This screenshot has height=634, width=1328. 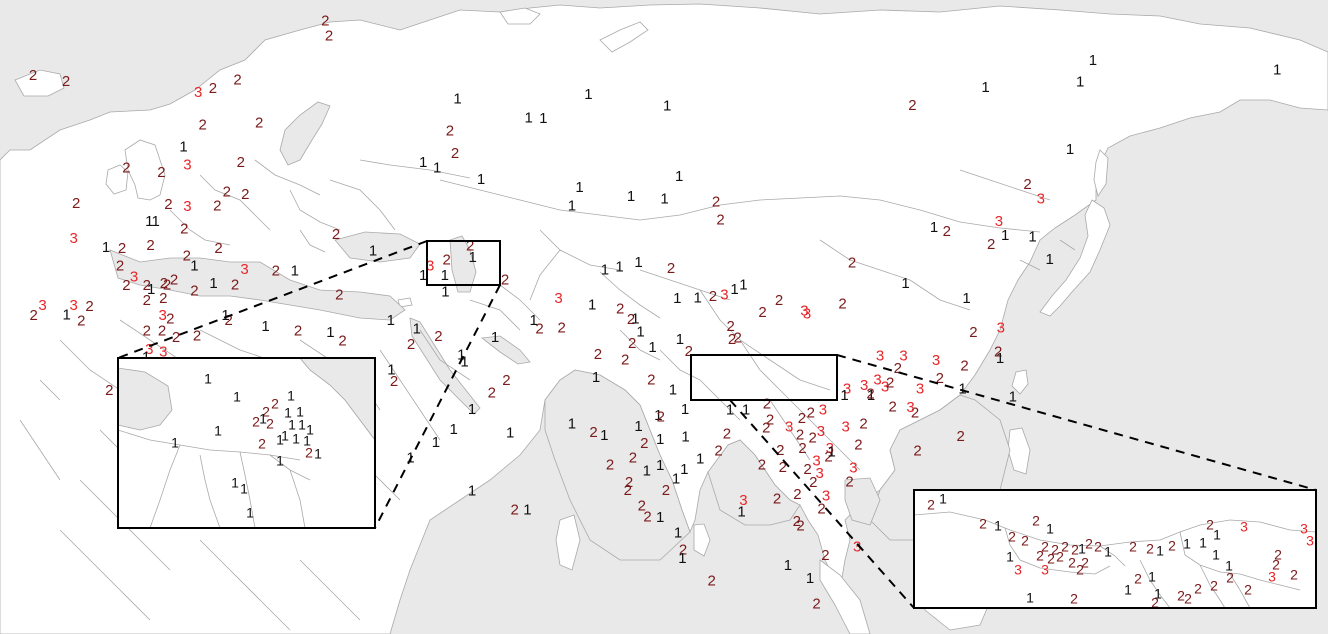 I want to click on map-label-140: 3, so click(x=920, y=389).